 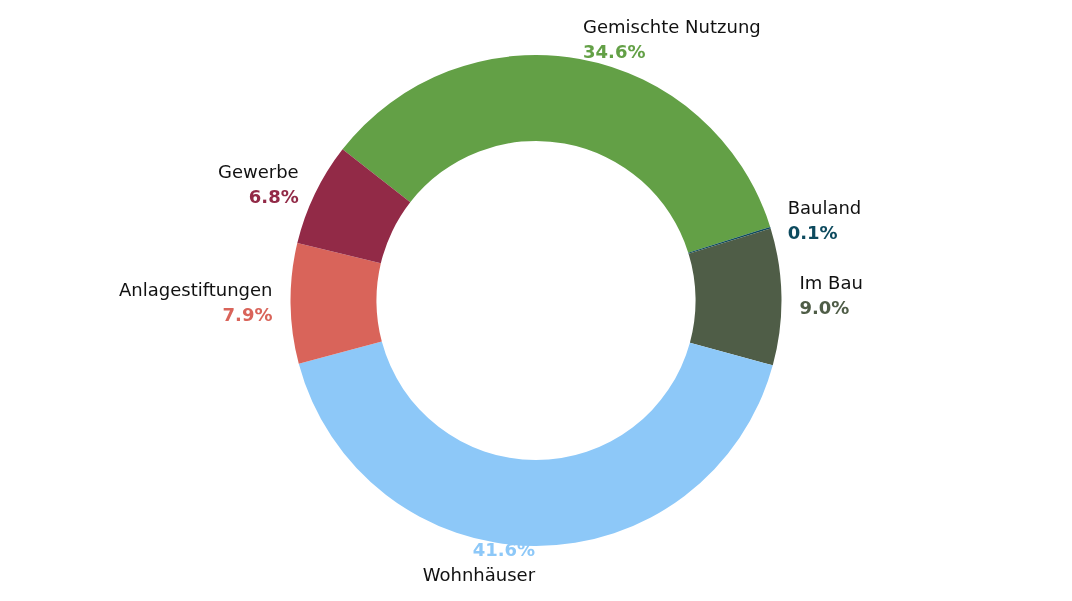 I want to click on data-label: 9.0%, so click(x=824, y=307).